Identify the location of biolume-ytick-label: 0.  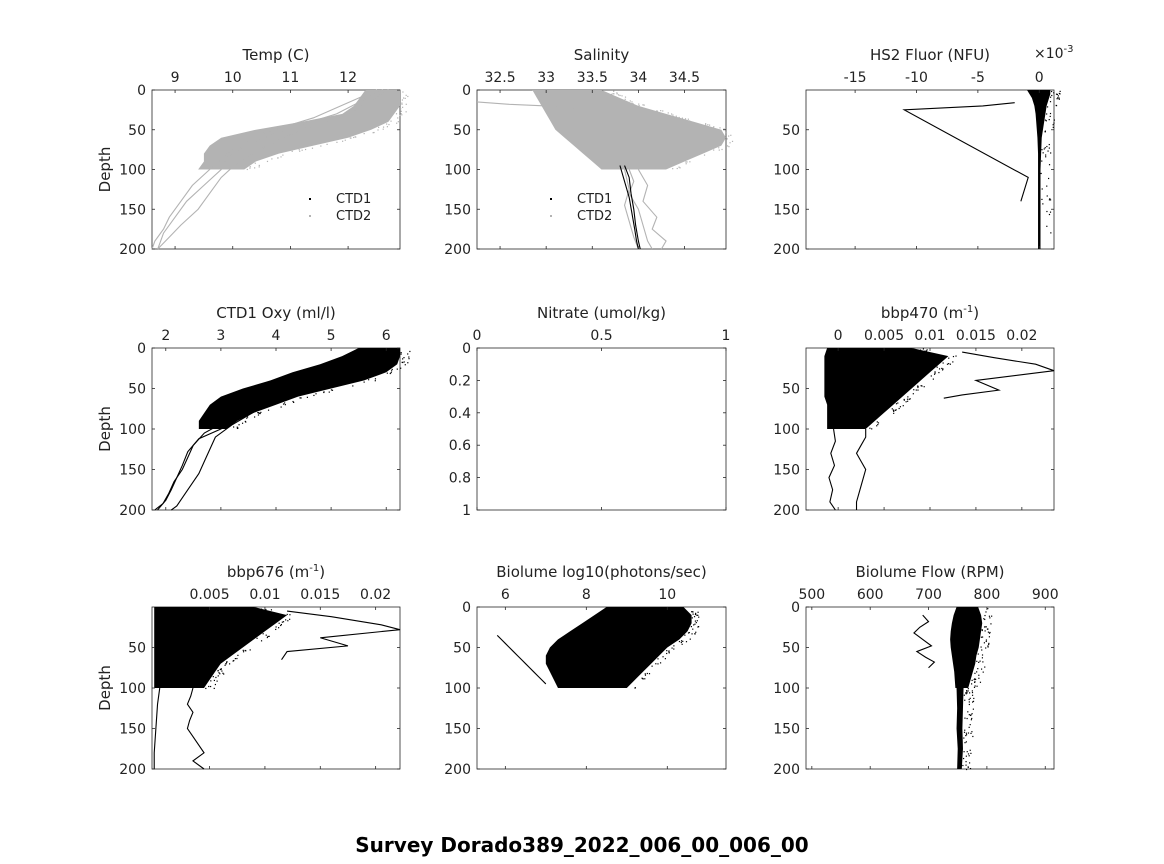
(466, 608).